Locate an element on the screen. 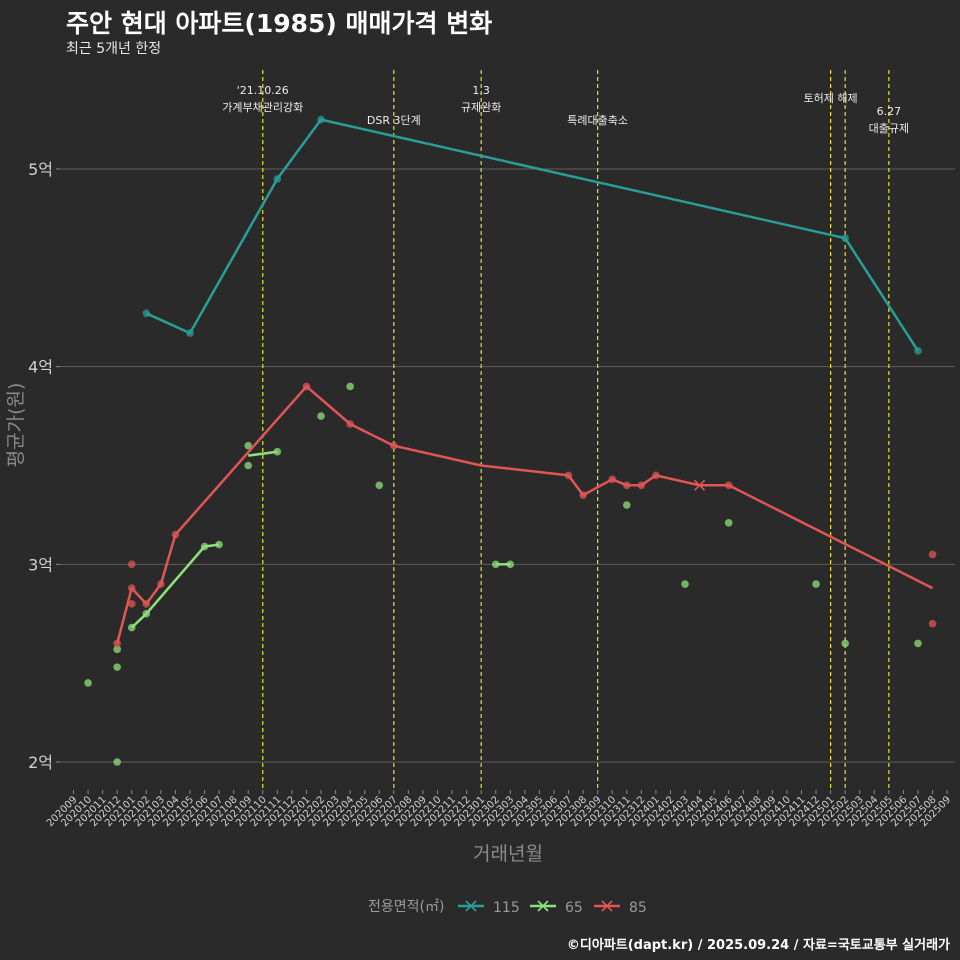 Image resolution: width=960 pixels, height=960 pixels. y-tick-label: 2억 is located at coordinates (40, 762).